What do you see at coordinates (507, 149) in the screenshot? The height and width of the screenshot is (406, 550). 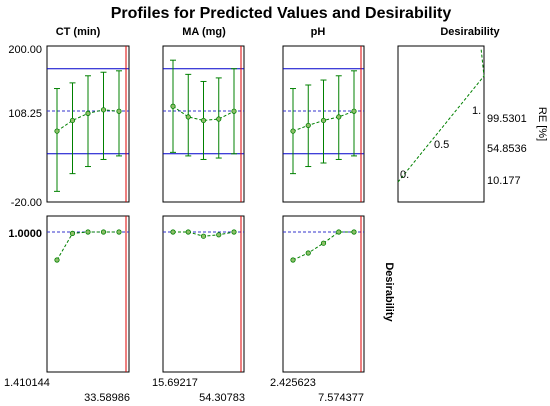 I see `response-value-label-1: 54.8536` at bounding box center [507, 149].